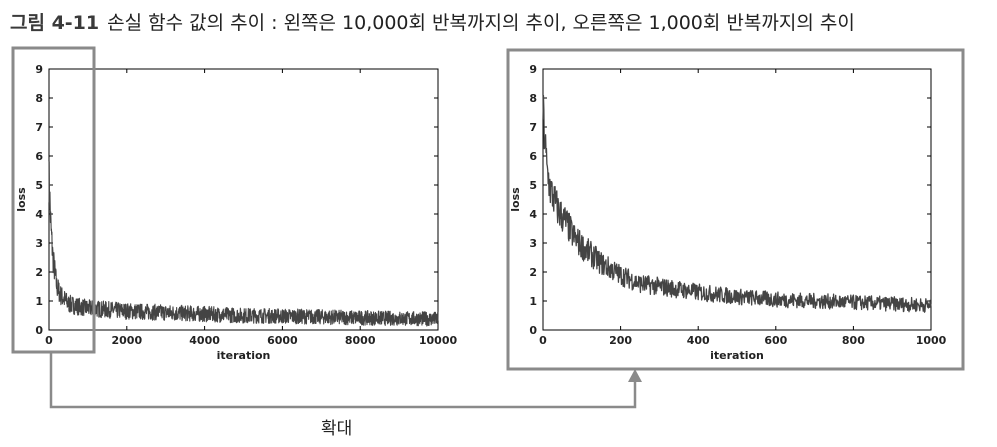  Describe the element at coordinates (931, 340) in the screenshot. I see `x-tick-label: 1000` at that location.